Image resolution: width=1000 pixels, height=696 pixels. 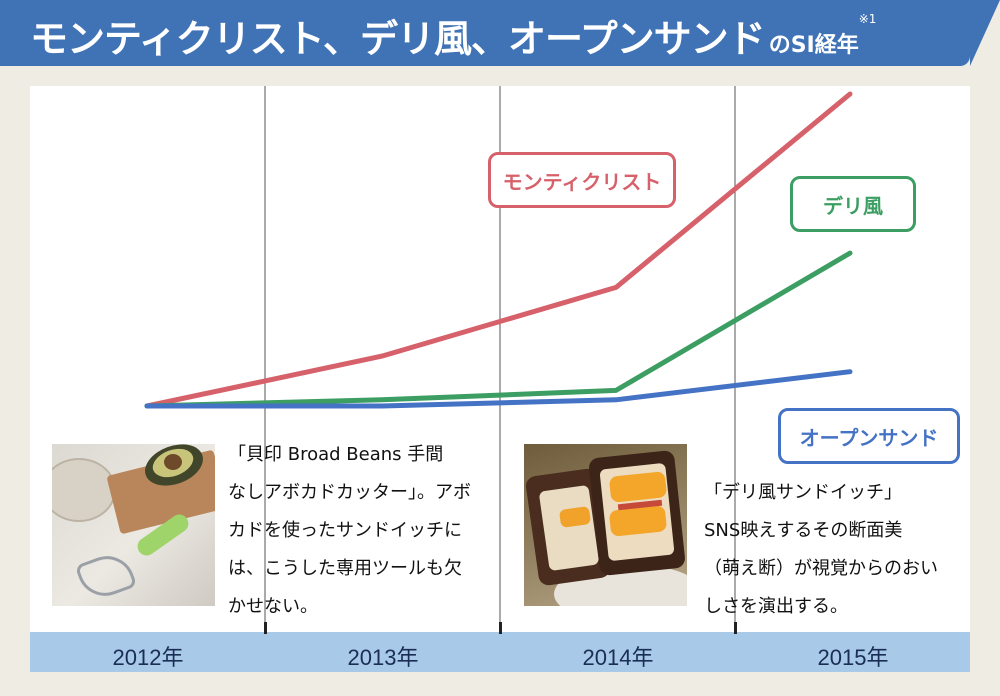 What do you see at coordinates (345, 530) in the screenshot?
I see `caption-left-line: カドを使ったサンドイッチに` at bounding box center [345, 530].